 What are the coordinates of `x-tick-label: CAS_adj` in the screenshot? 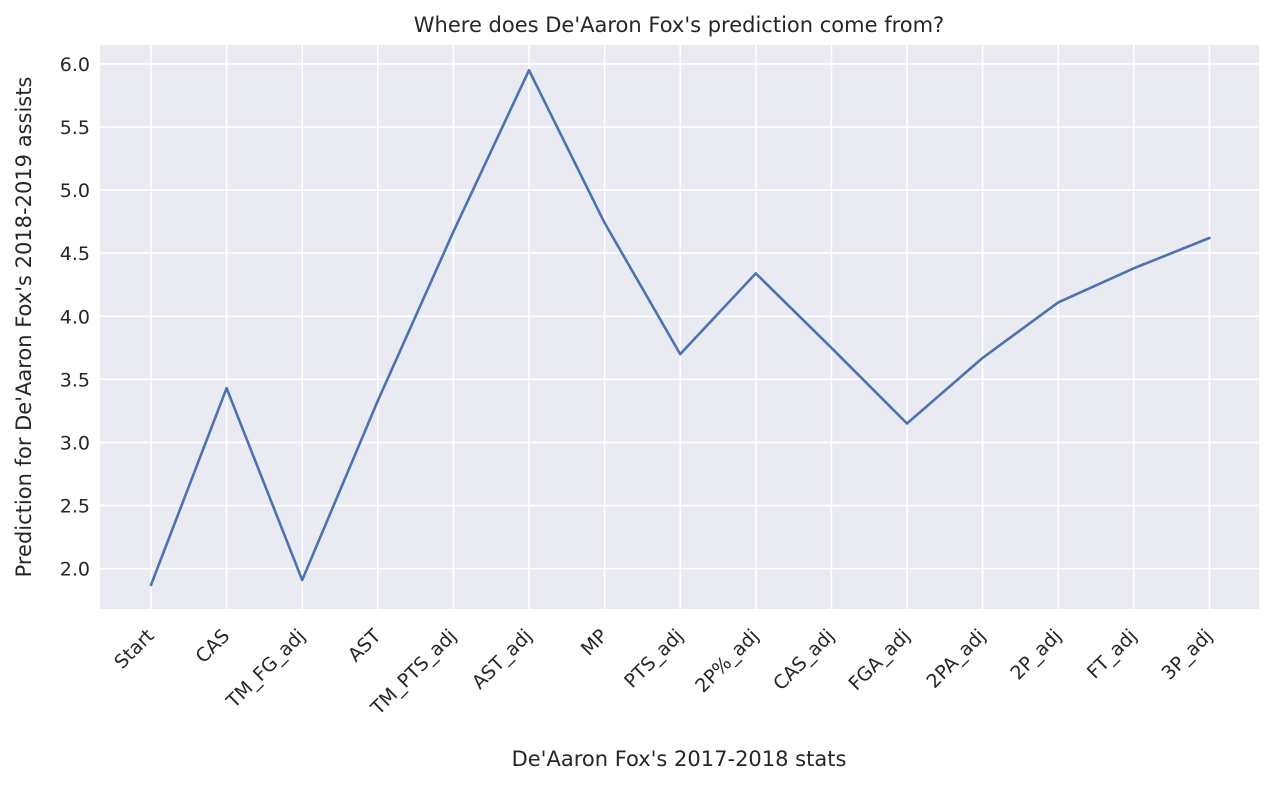 It's located at (804, 660).